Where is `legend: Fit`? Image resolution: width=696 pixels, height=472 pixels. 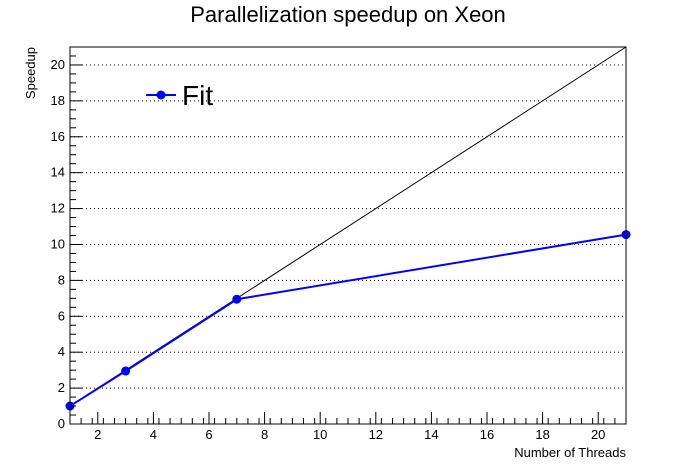
legend: Fit is located at coordinates (179, 95).